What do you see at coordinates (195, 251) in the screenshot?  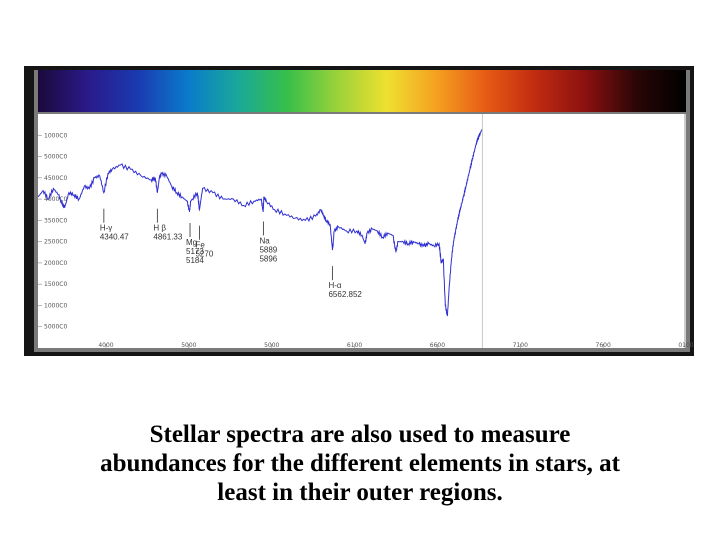 I see `annotation-label: 5173` at bounding box center [195, 251].